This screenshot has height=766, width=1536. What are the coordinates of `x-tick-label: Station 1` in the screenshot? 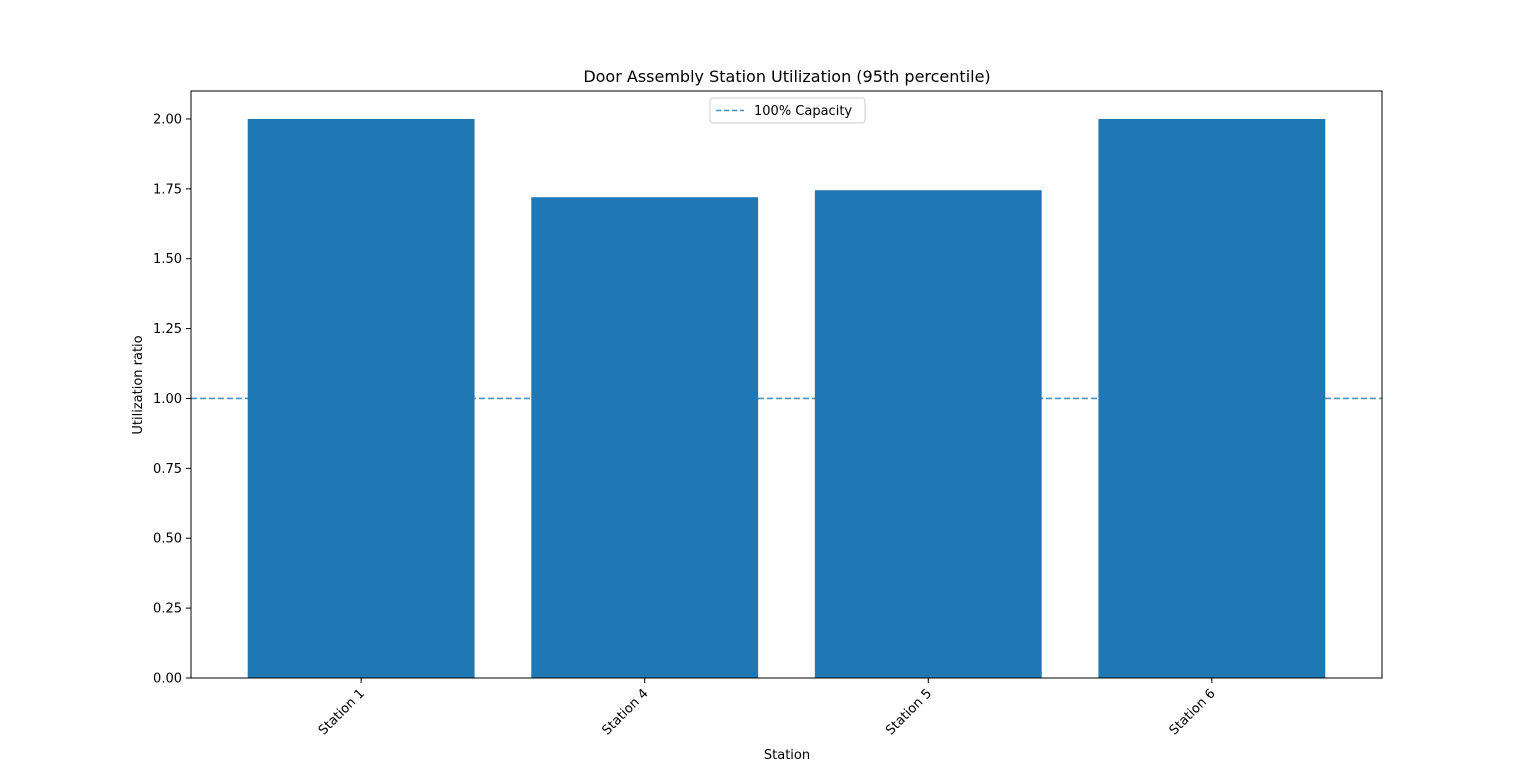 It's located at (342, 712).